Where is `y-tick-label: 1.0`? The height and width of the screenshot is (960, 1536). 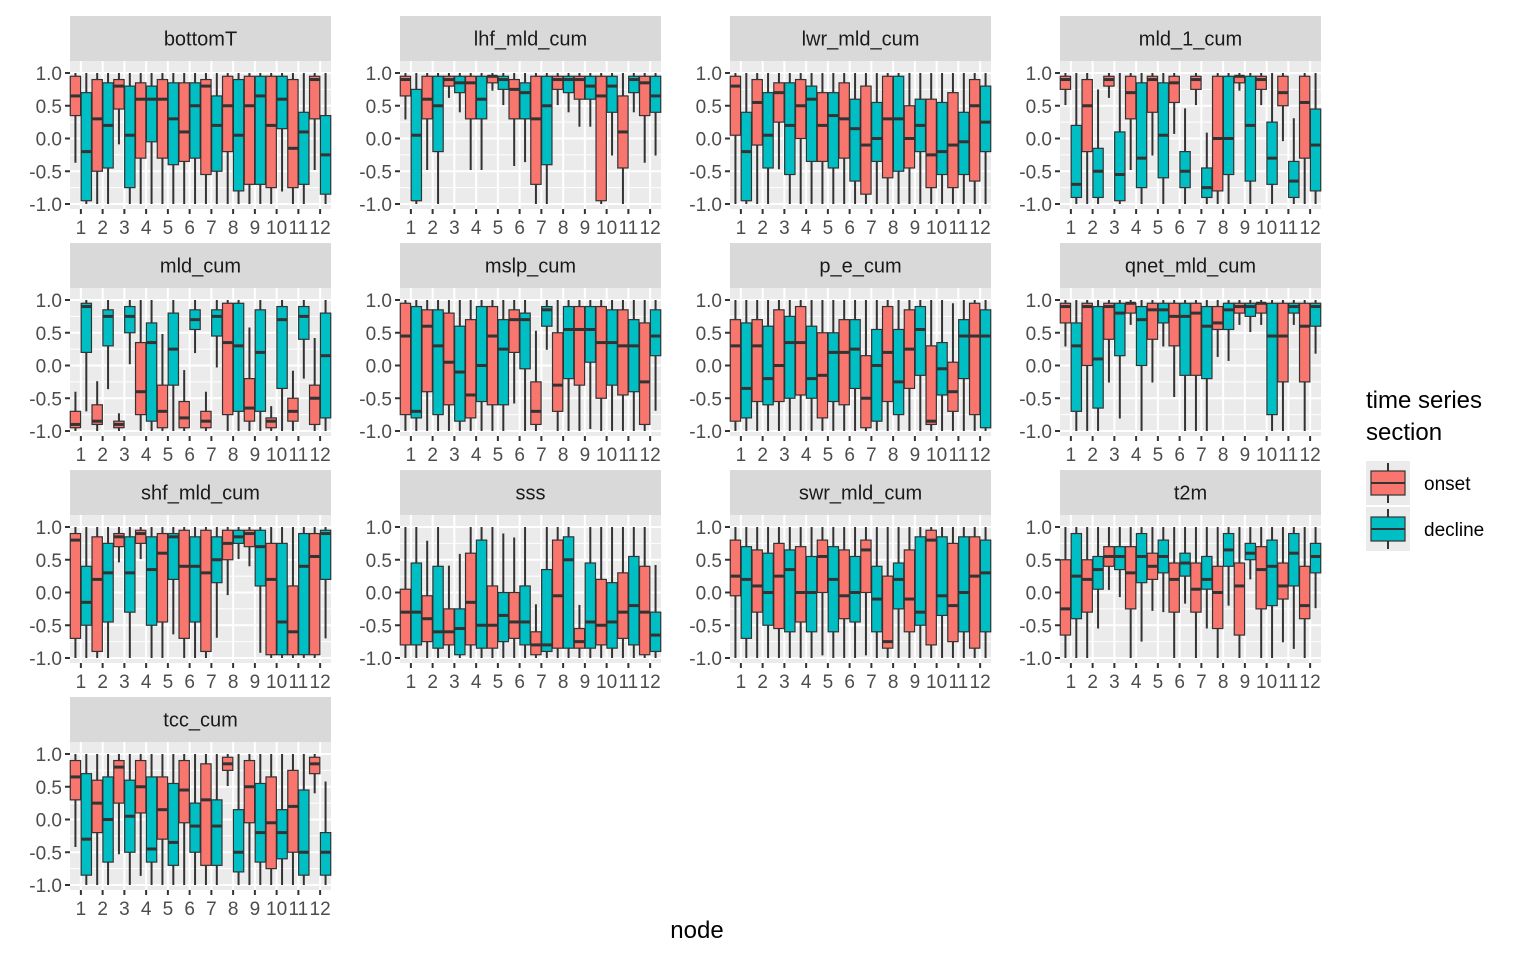
y-tick-label: 1.0 is located at coordinates (709, 74).